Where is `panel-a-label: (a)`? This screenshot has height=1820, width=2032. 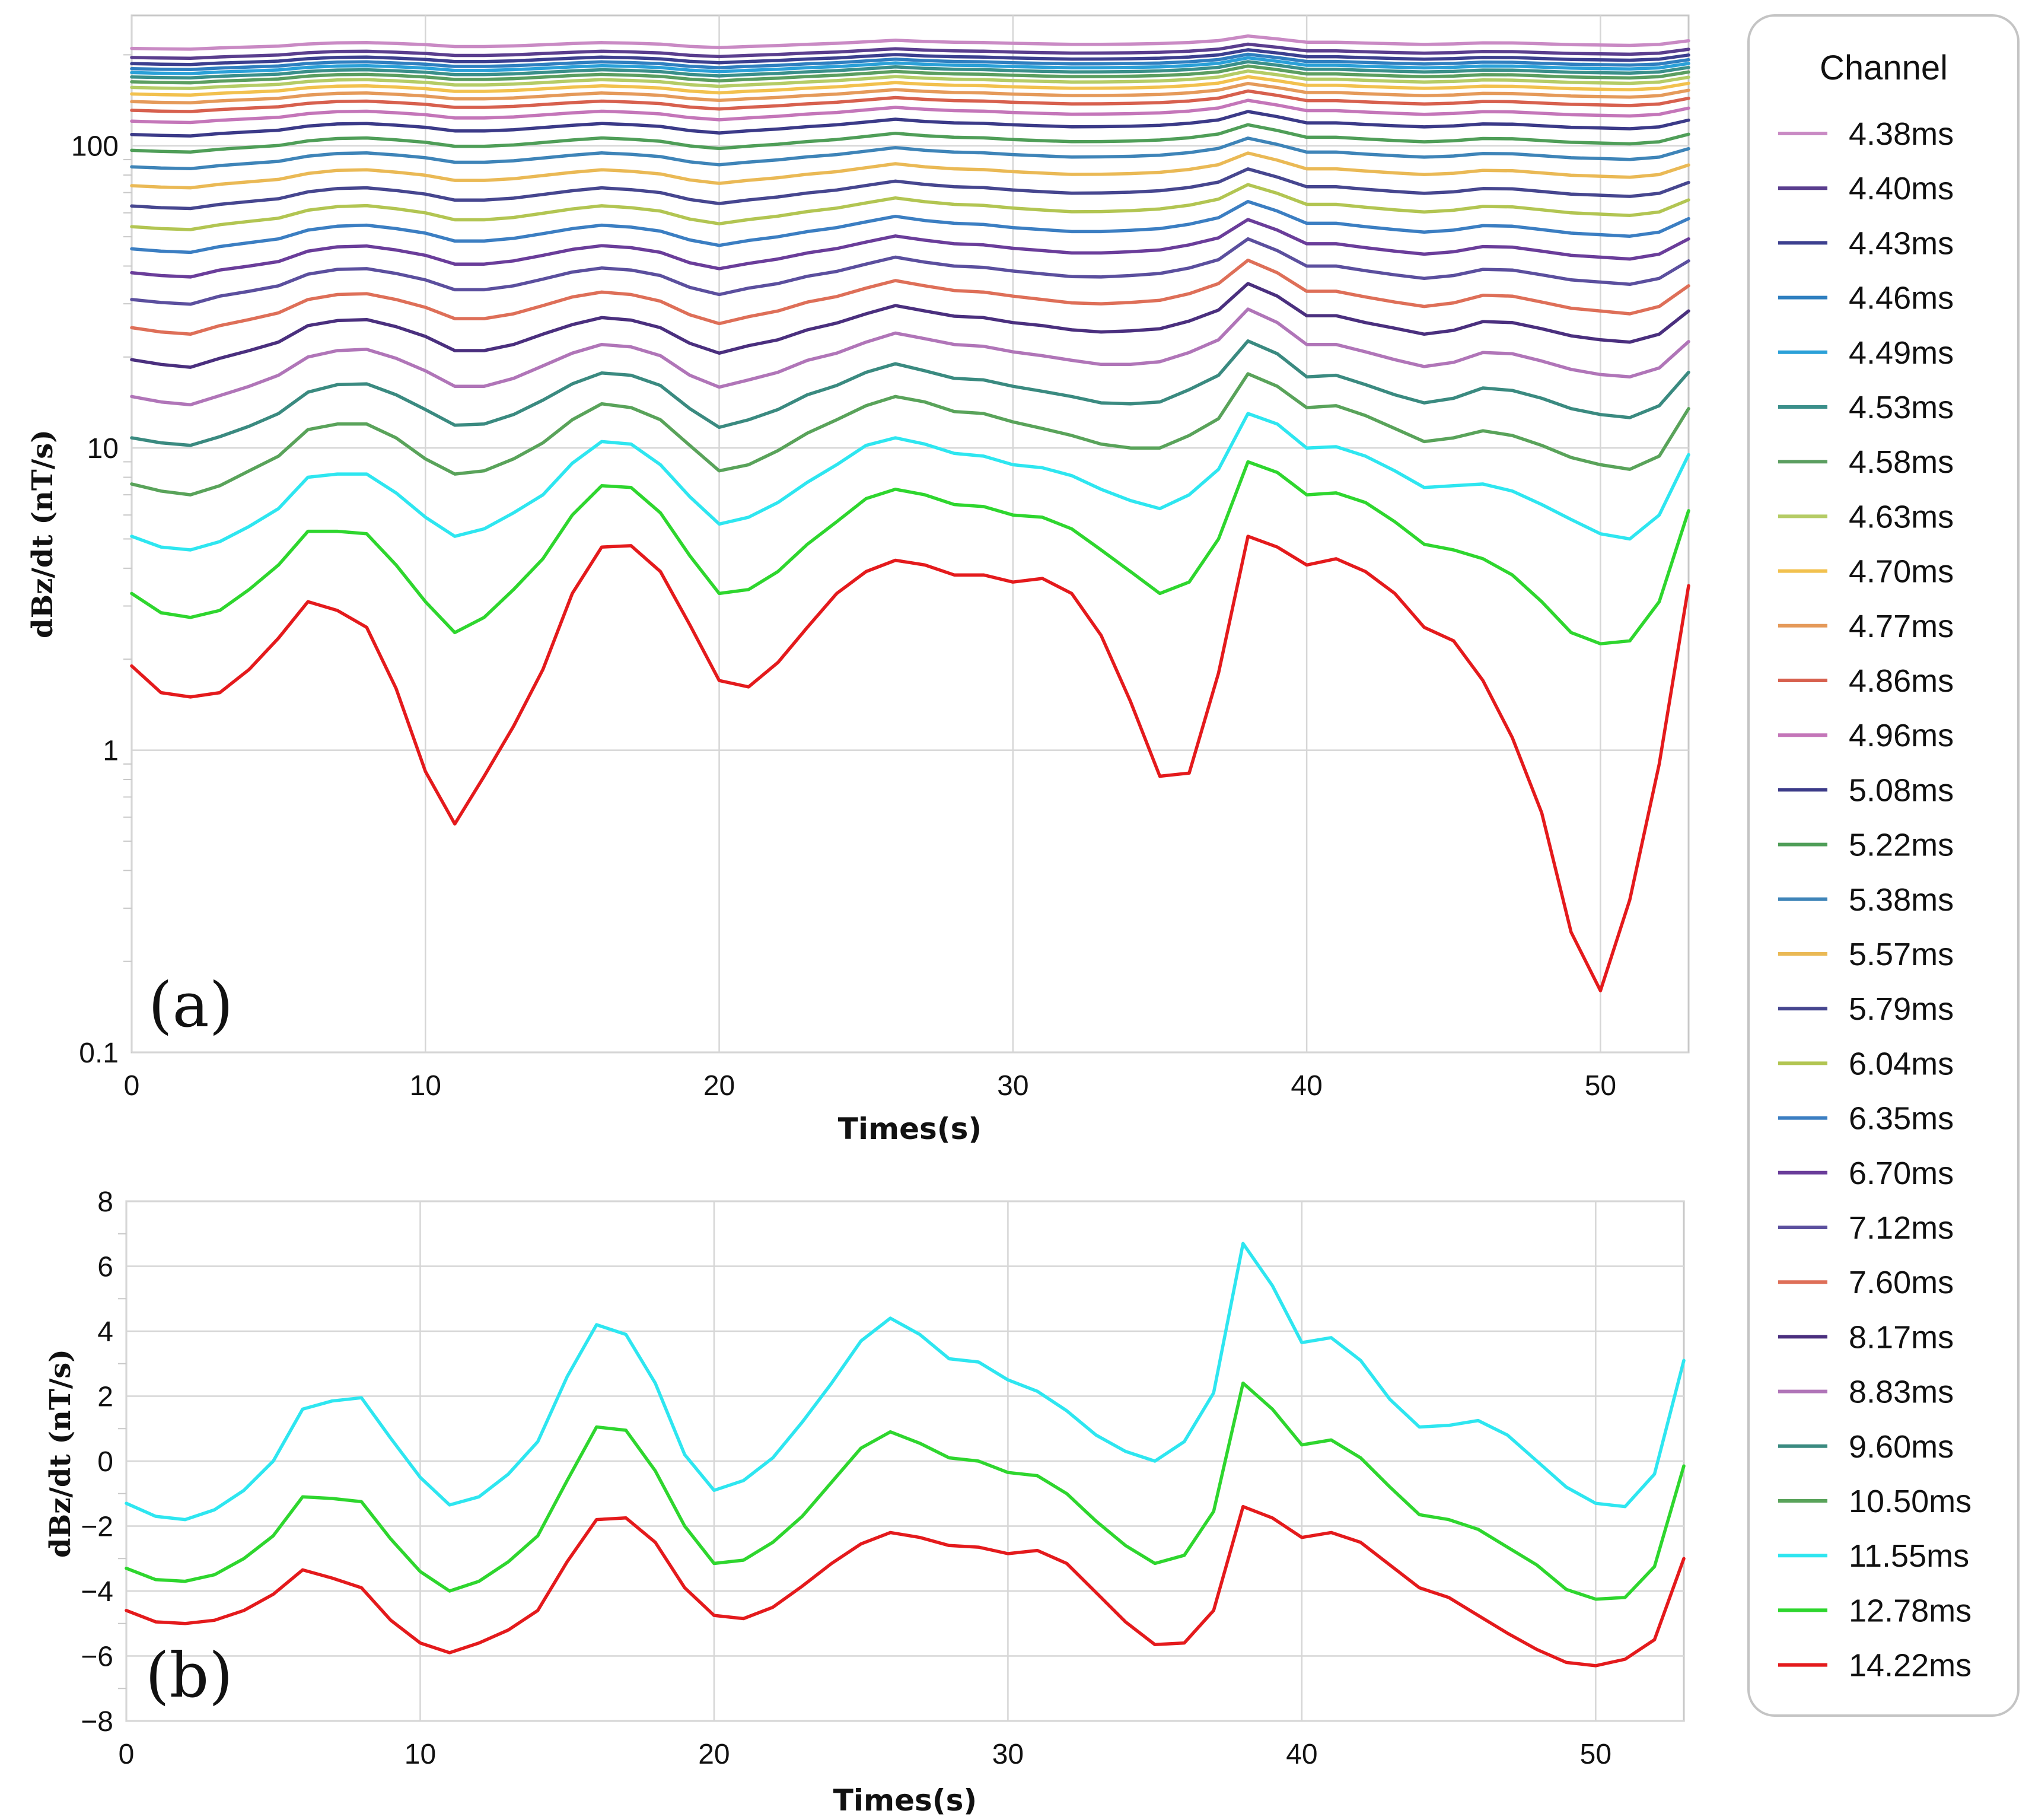 panel-a-label: (a) is located at coordinates (190, 1005).